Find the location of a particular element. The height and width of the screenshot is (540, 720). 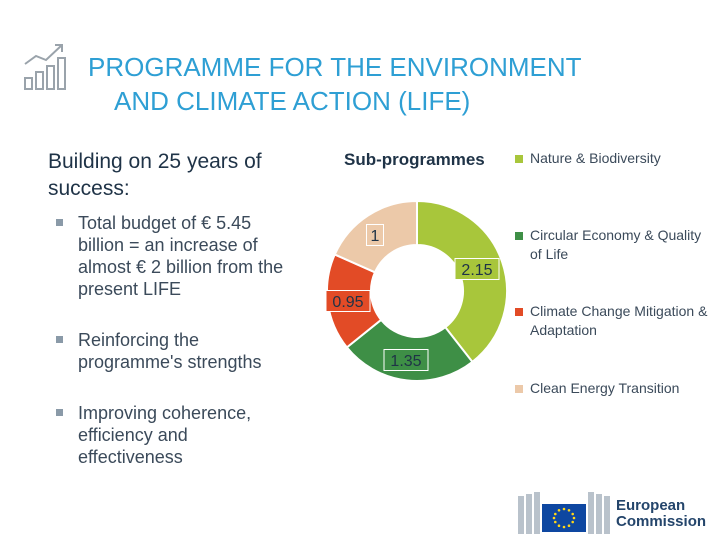

data-label-nature: 2.15 is located at coordinates (477, 269).